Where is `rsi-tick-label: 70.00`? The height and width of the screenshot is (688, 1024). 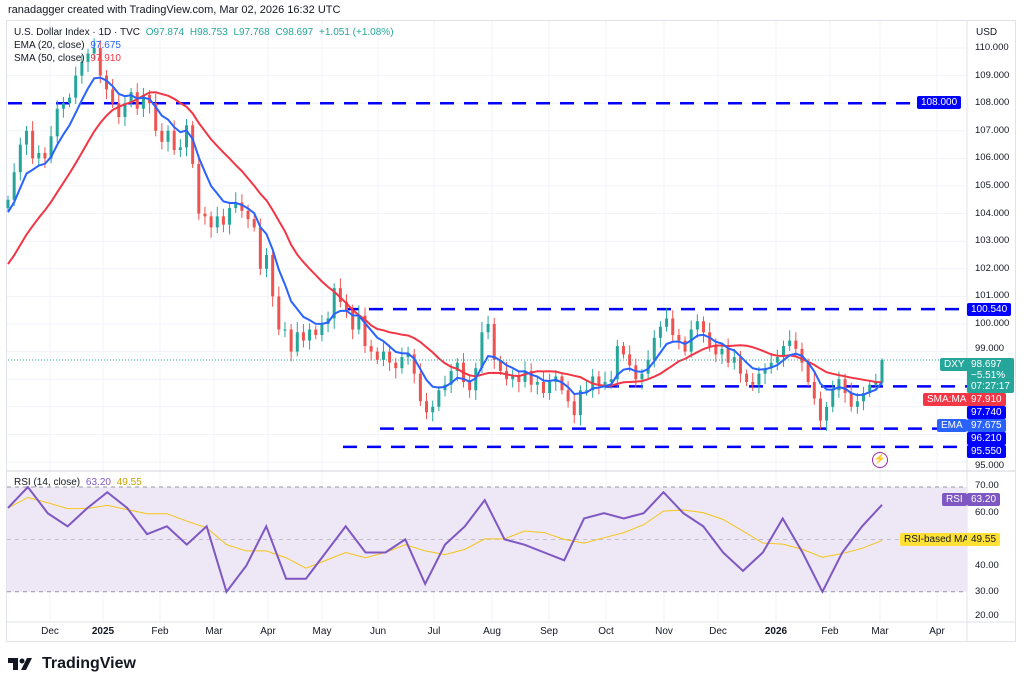 rsi-tick-label: 70.00 is located at coordinates (987, 485).